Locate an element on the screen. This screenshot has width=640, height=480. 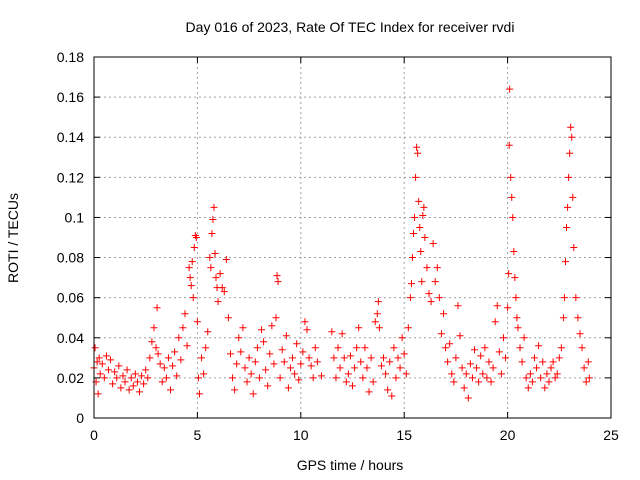
x-tick-label: 10 is located at coordinates (301, 435).